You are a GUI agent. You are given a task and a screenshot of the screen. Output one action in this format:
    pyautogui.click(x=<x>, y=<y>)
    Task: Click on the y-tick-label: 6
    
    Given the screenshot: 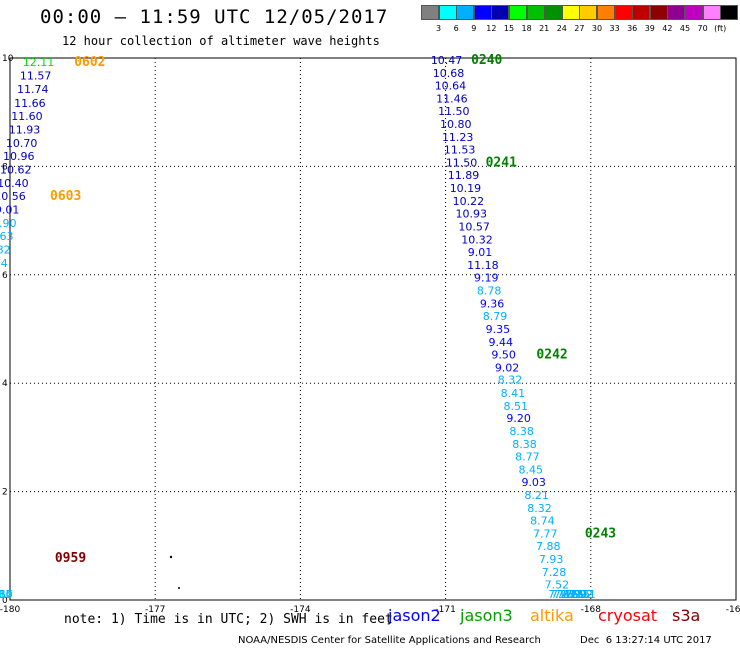 What is the action you would take?
    pyautogui.click(x=5, y=276)
    